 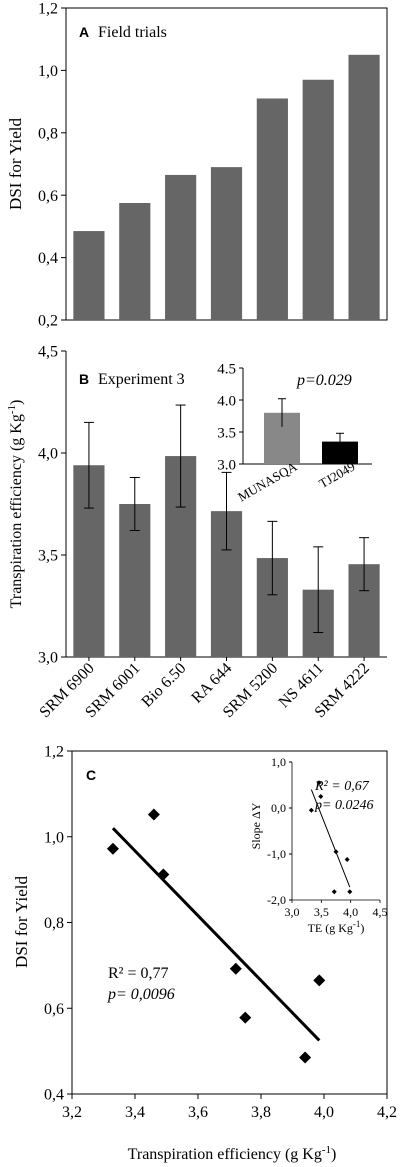 I want to click on panel-b-inset-p-value: p=0.029, so click(x=324, y=380).